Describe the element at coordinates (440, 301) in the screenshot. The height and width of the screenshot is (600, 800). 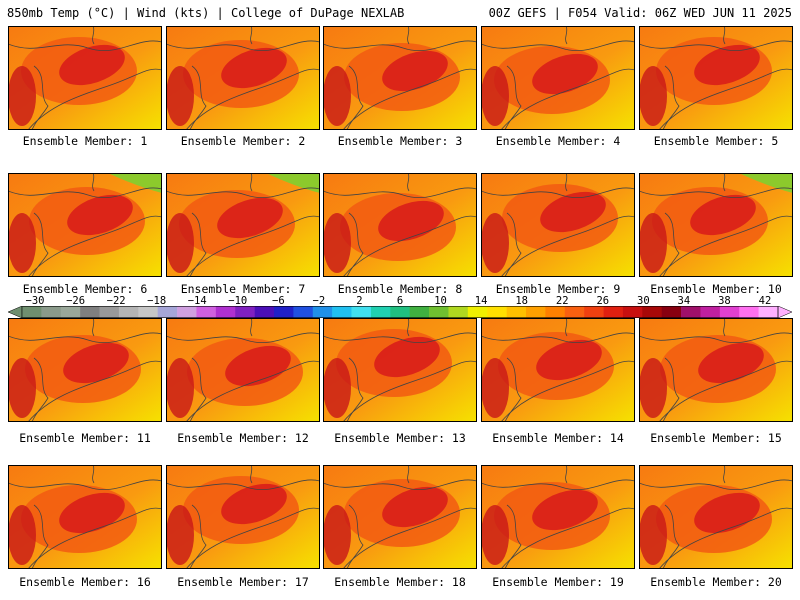
I see `colorbar-tick: 10` at that location.